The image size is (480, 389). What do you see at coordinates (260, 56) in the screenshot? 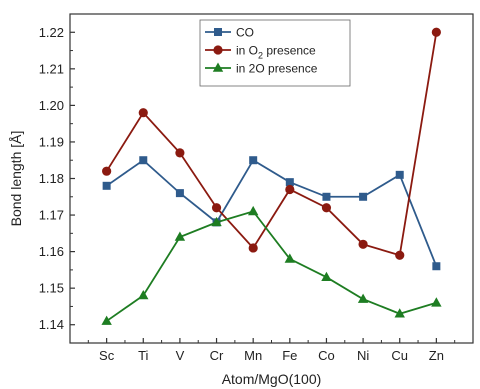
I see `legend-label-part: 2` at bounding box center [260, 56].